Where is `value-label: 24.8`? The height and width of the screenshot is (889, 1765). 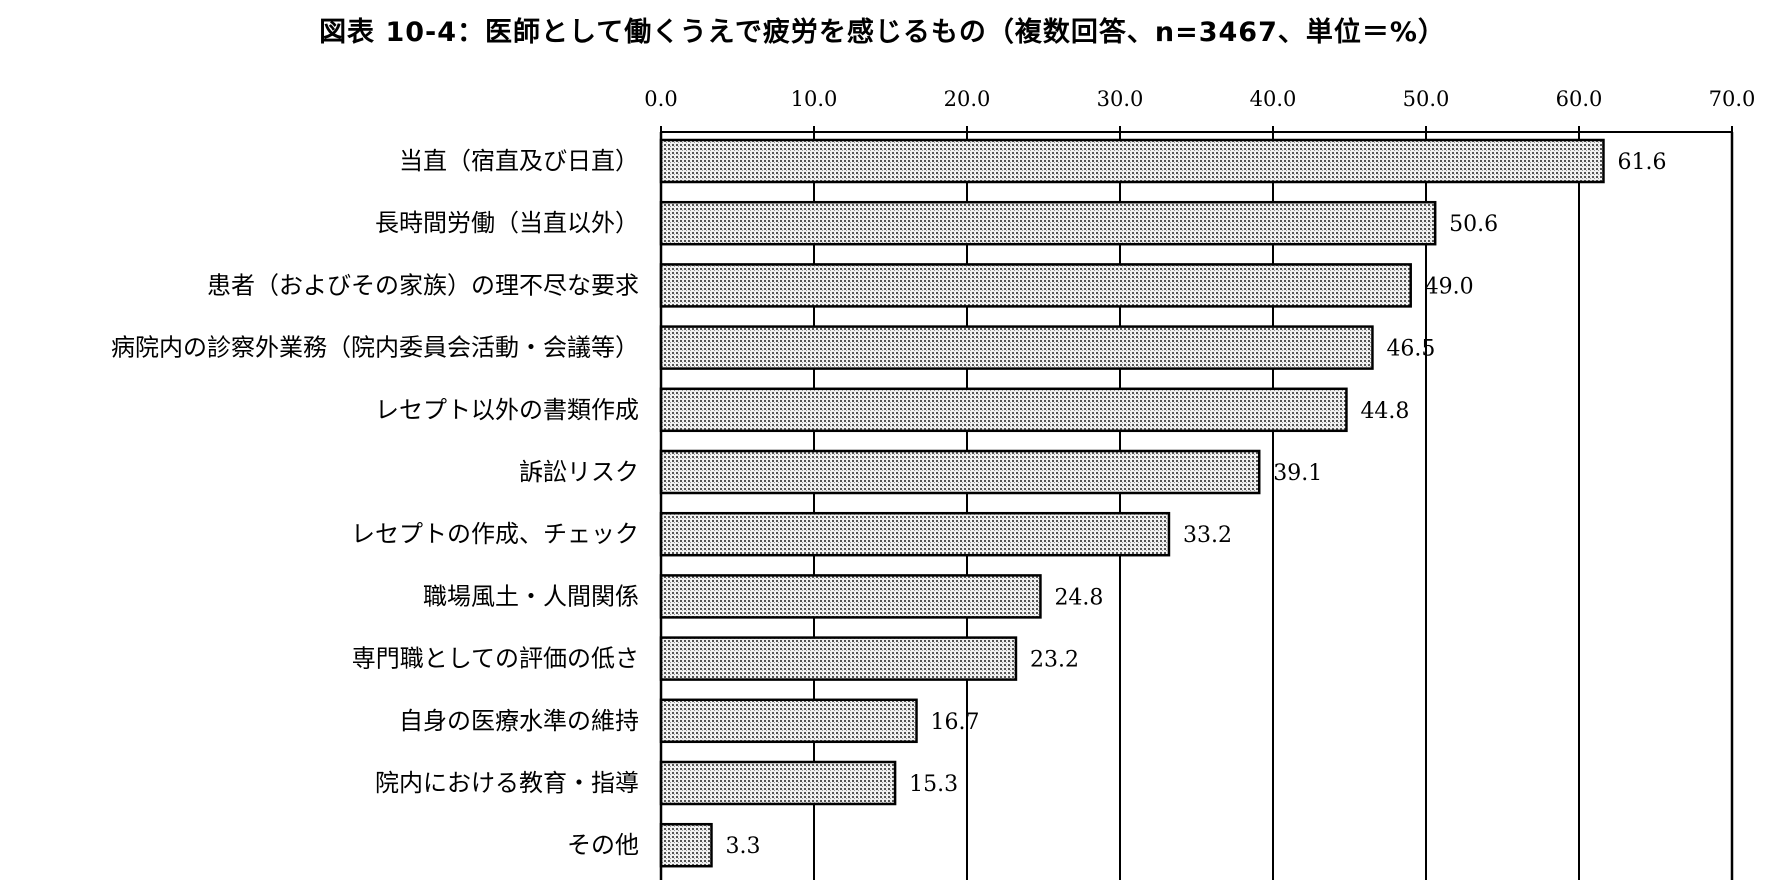 value-label: 24.8 is located at coordinates (1078, 597).